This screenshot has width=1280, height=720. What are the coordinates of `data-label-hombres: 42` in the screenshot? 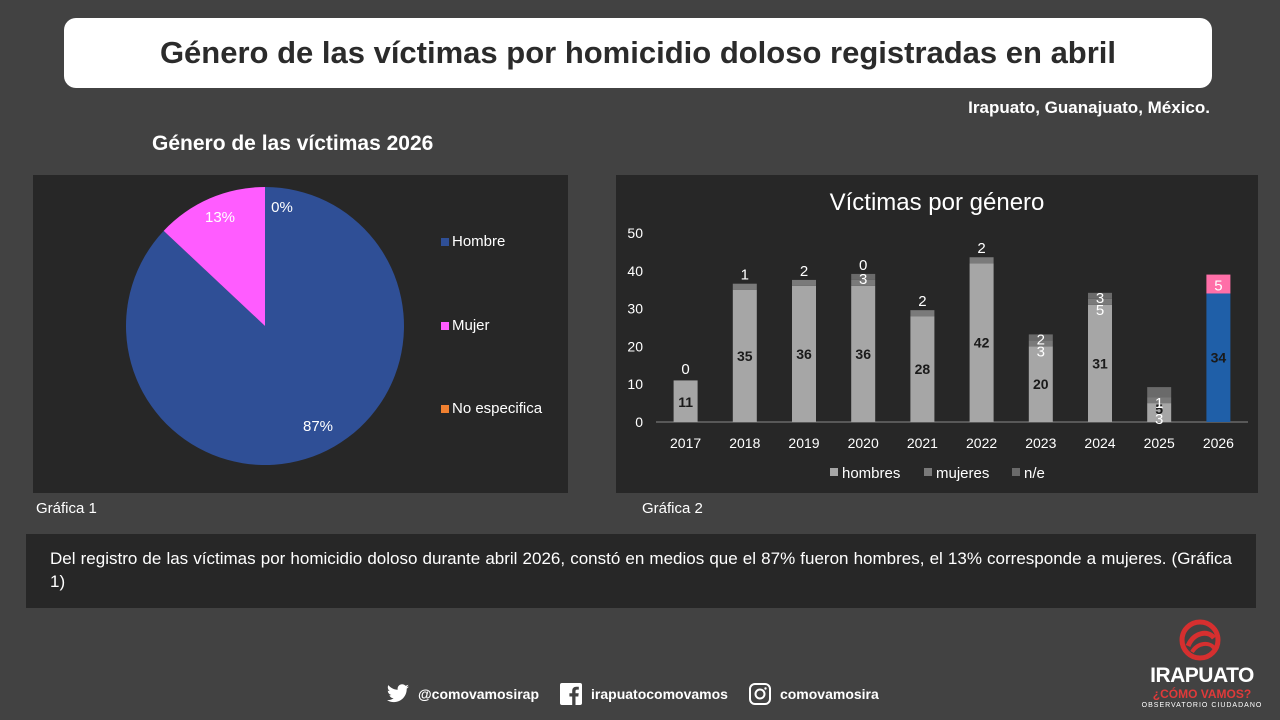 It's located at (982, 343).